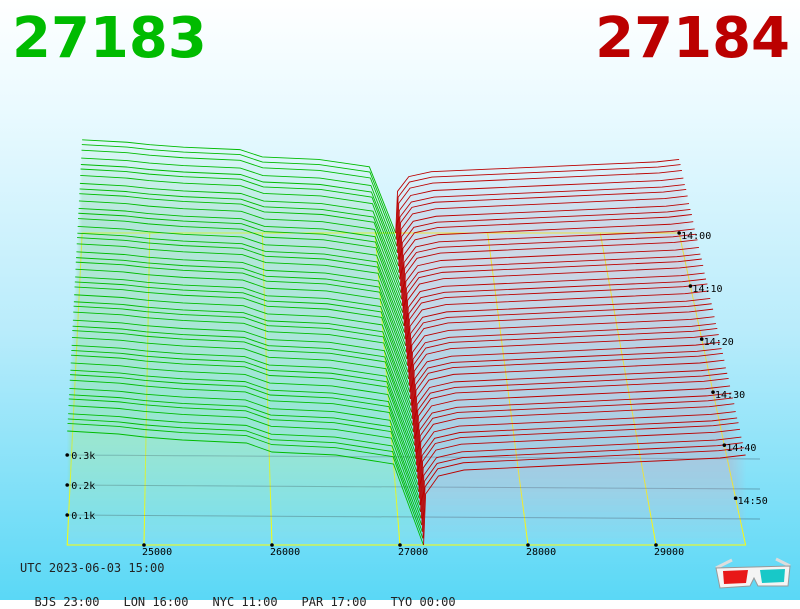 The width and height of the screenshot is (800, 609). What do you see at coordinates (67, 515) in the screenshot?
I see `depth-tick` at bounding box center [67, 515].